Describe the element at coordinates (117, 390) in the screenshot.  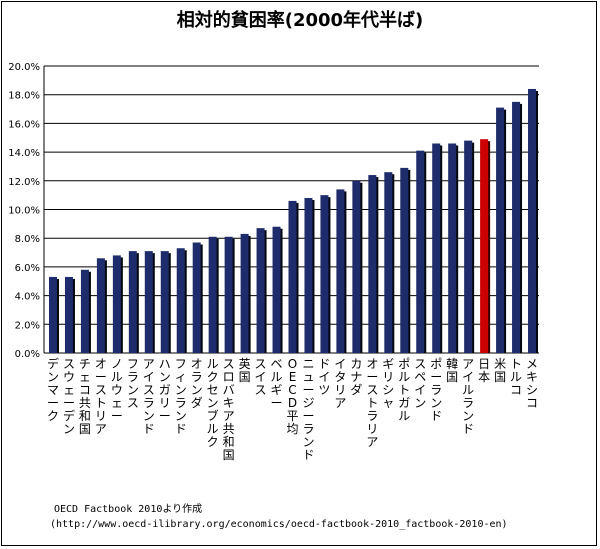
I see `category-label: ノルウェー` at that location.